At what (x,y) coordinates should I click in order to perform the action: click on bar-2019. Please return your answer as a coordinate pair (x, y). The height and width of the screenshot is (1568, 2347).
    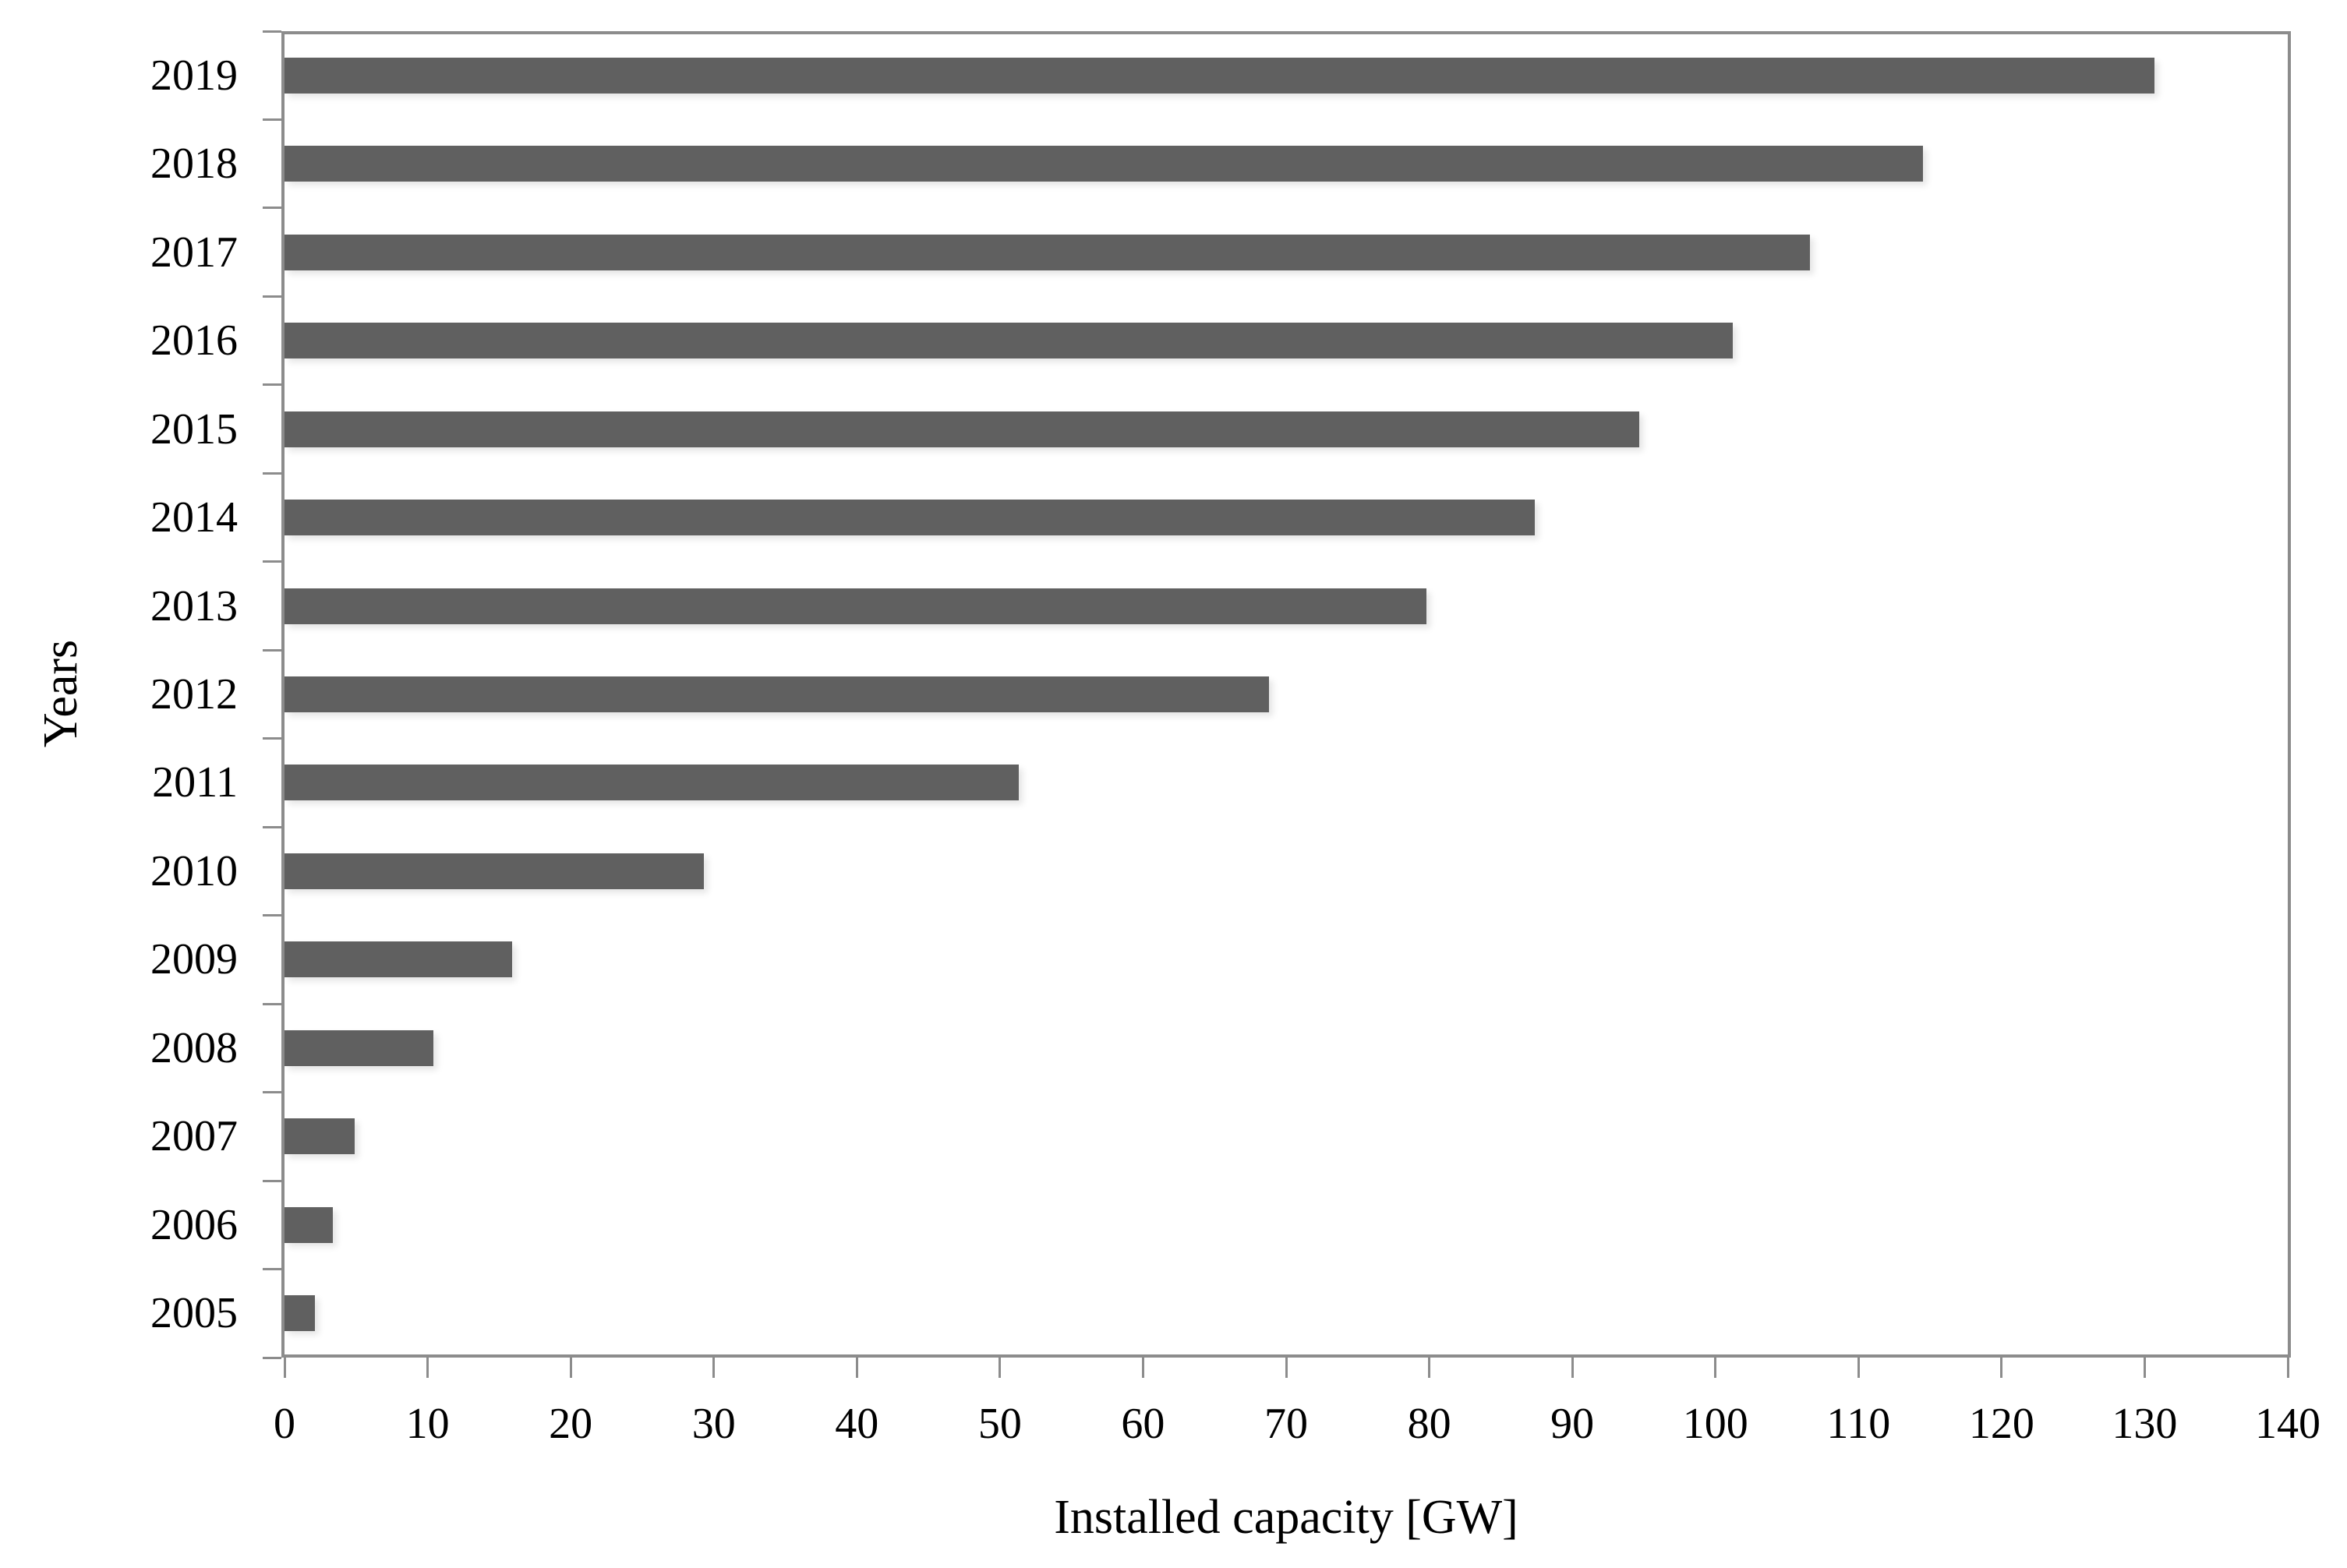
    Looking at the image, I should click on (1219, 75).